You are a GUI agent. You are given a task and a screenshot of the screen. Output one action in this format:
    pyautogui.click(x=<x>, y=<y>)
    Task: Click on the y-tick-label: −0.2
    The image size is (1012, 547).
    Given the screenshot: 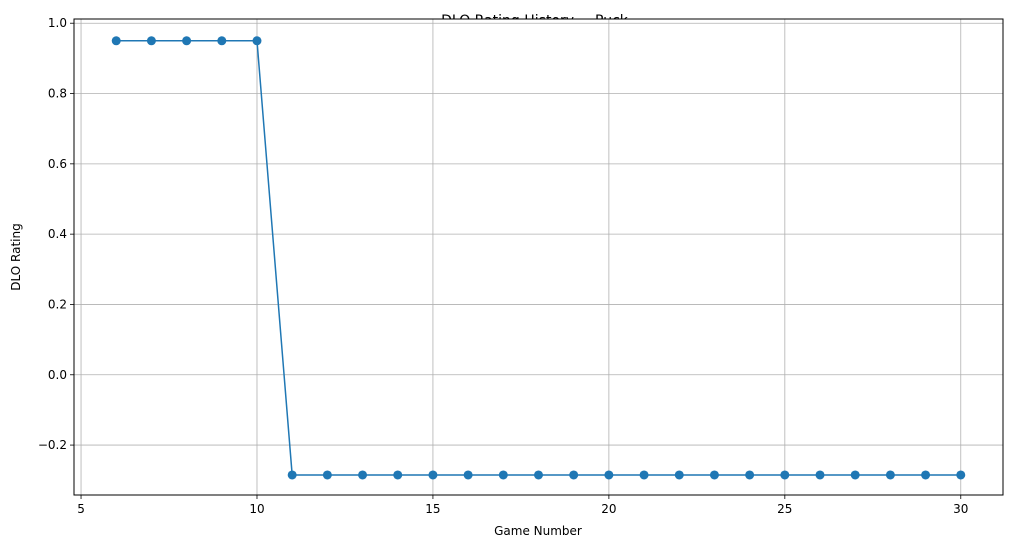 What is the action you would take?
    pyautogui.click(x=52, y=445)
    